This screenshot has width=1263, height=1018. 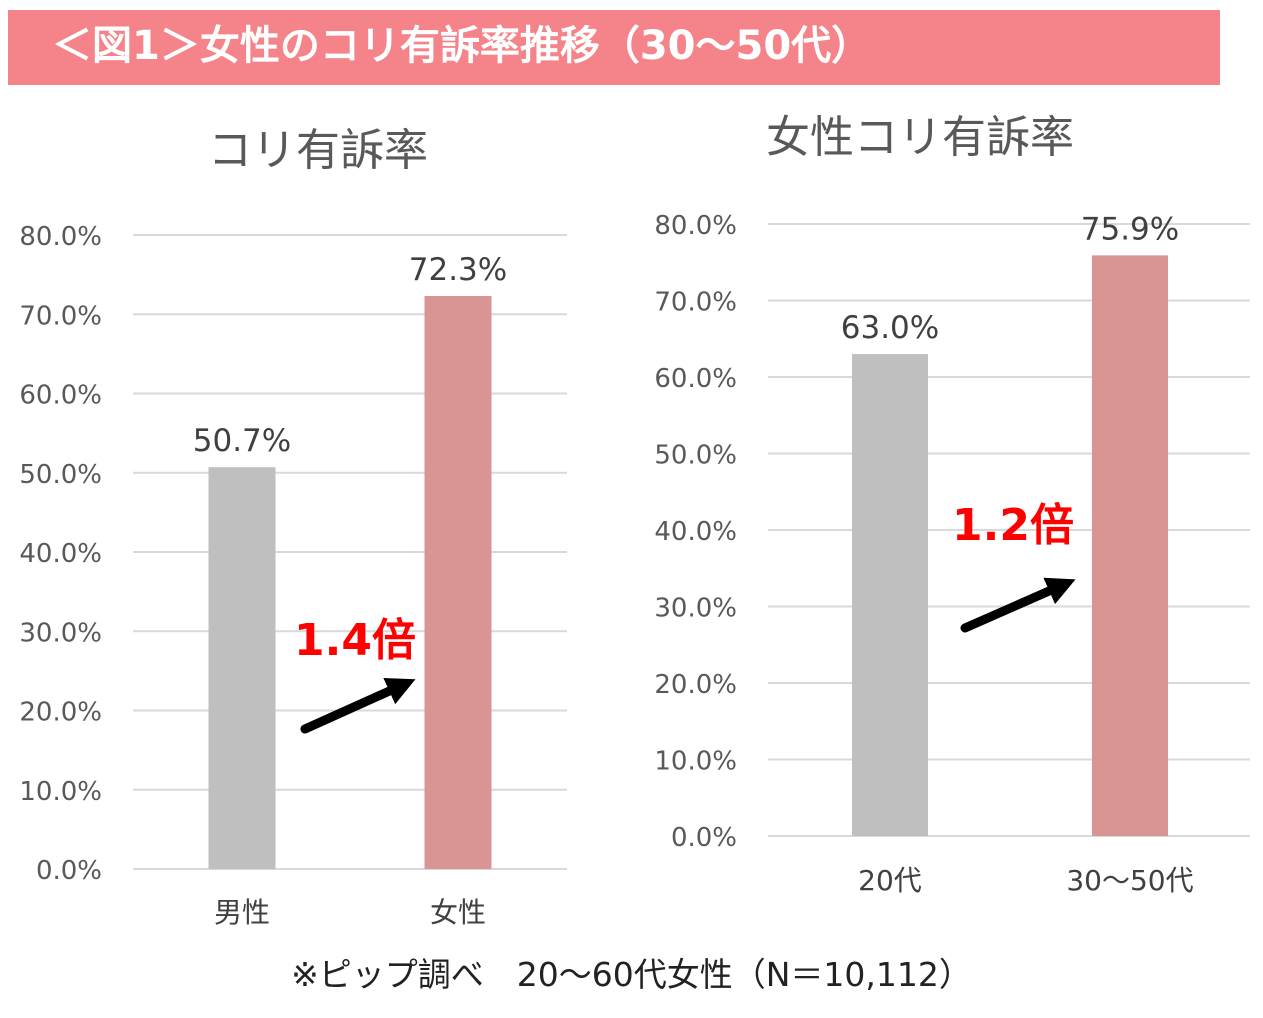 What do you see at coordinates (242, 441) in the screenshot?
I see `data-label: 50.7%` at bounding box center [242, 441].